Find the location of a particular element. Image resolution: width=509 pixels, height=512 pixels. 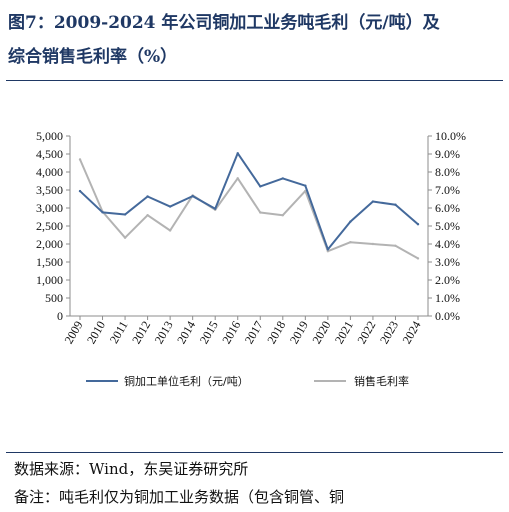

y-right-tick-label: 3.0% is located at coordinates (447, 262).